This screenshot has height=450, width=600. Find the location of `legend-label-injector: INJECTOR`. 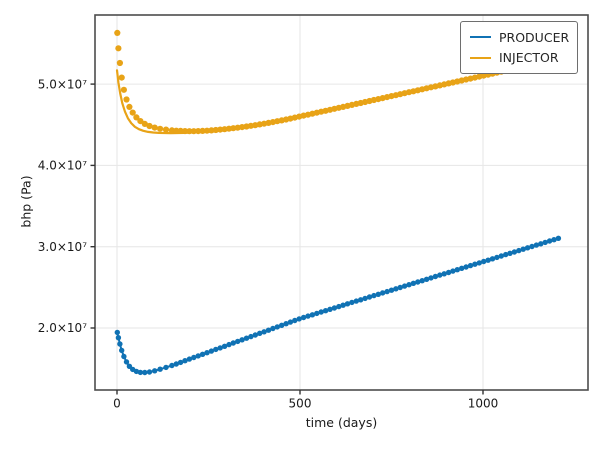

legend-label-injector: INJECTOR is located at coordinates (529, 58).